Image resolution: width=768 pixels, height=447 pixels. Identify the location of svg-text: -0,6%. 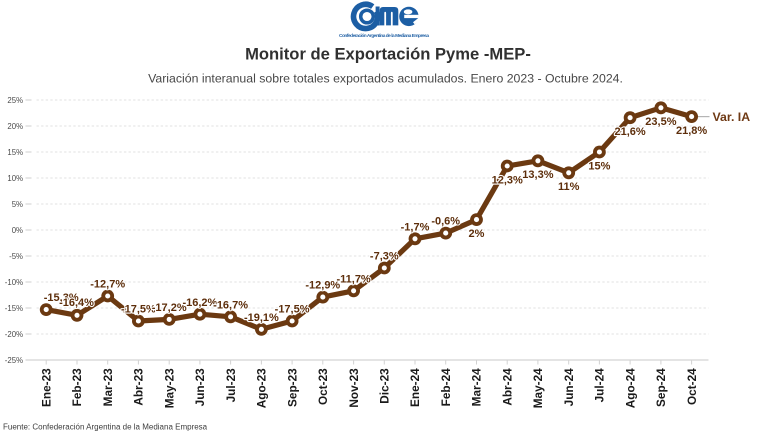
(445, 222).